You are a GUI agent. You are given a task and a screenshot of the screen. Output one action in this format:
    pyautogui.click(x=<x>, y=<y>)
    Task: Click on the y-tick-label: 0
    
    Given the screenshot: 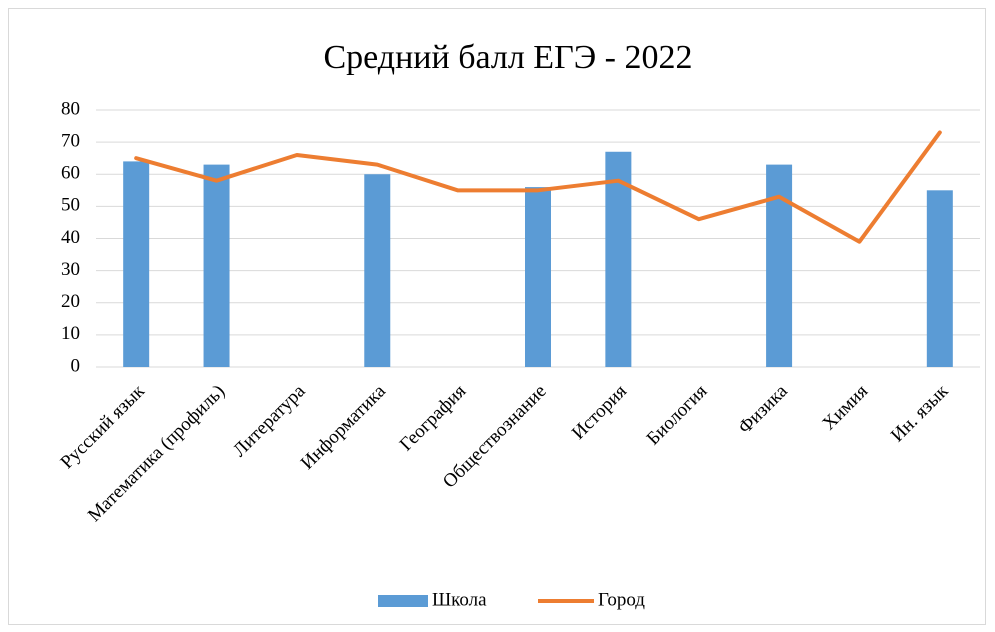 What is the action you would take?
    pyautogui.click(x=76, y=365)
    